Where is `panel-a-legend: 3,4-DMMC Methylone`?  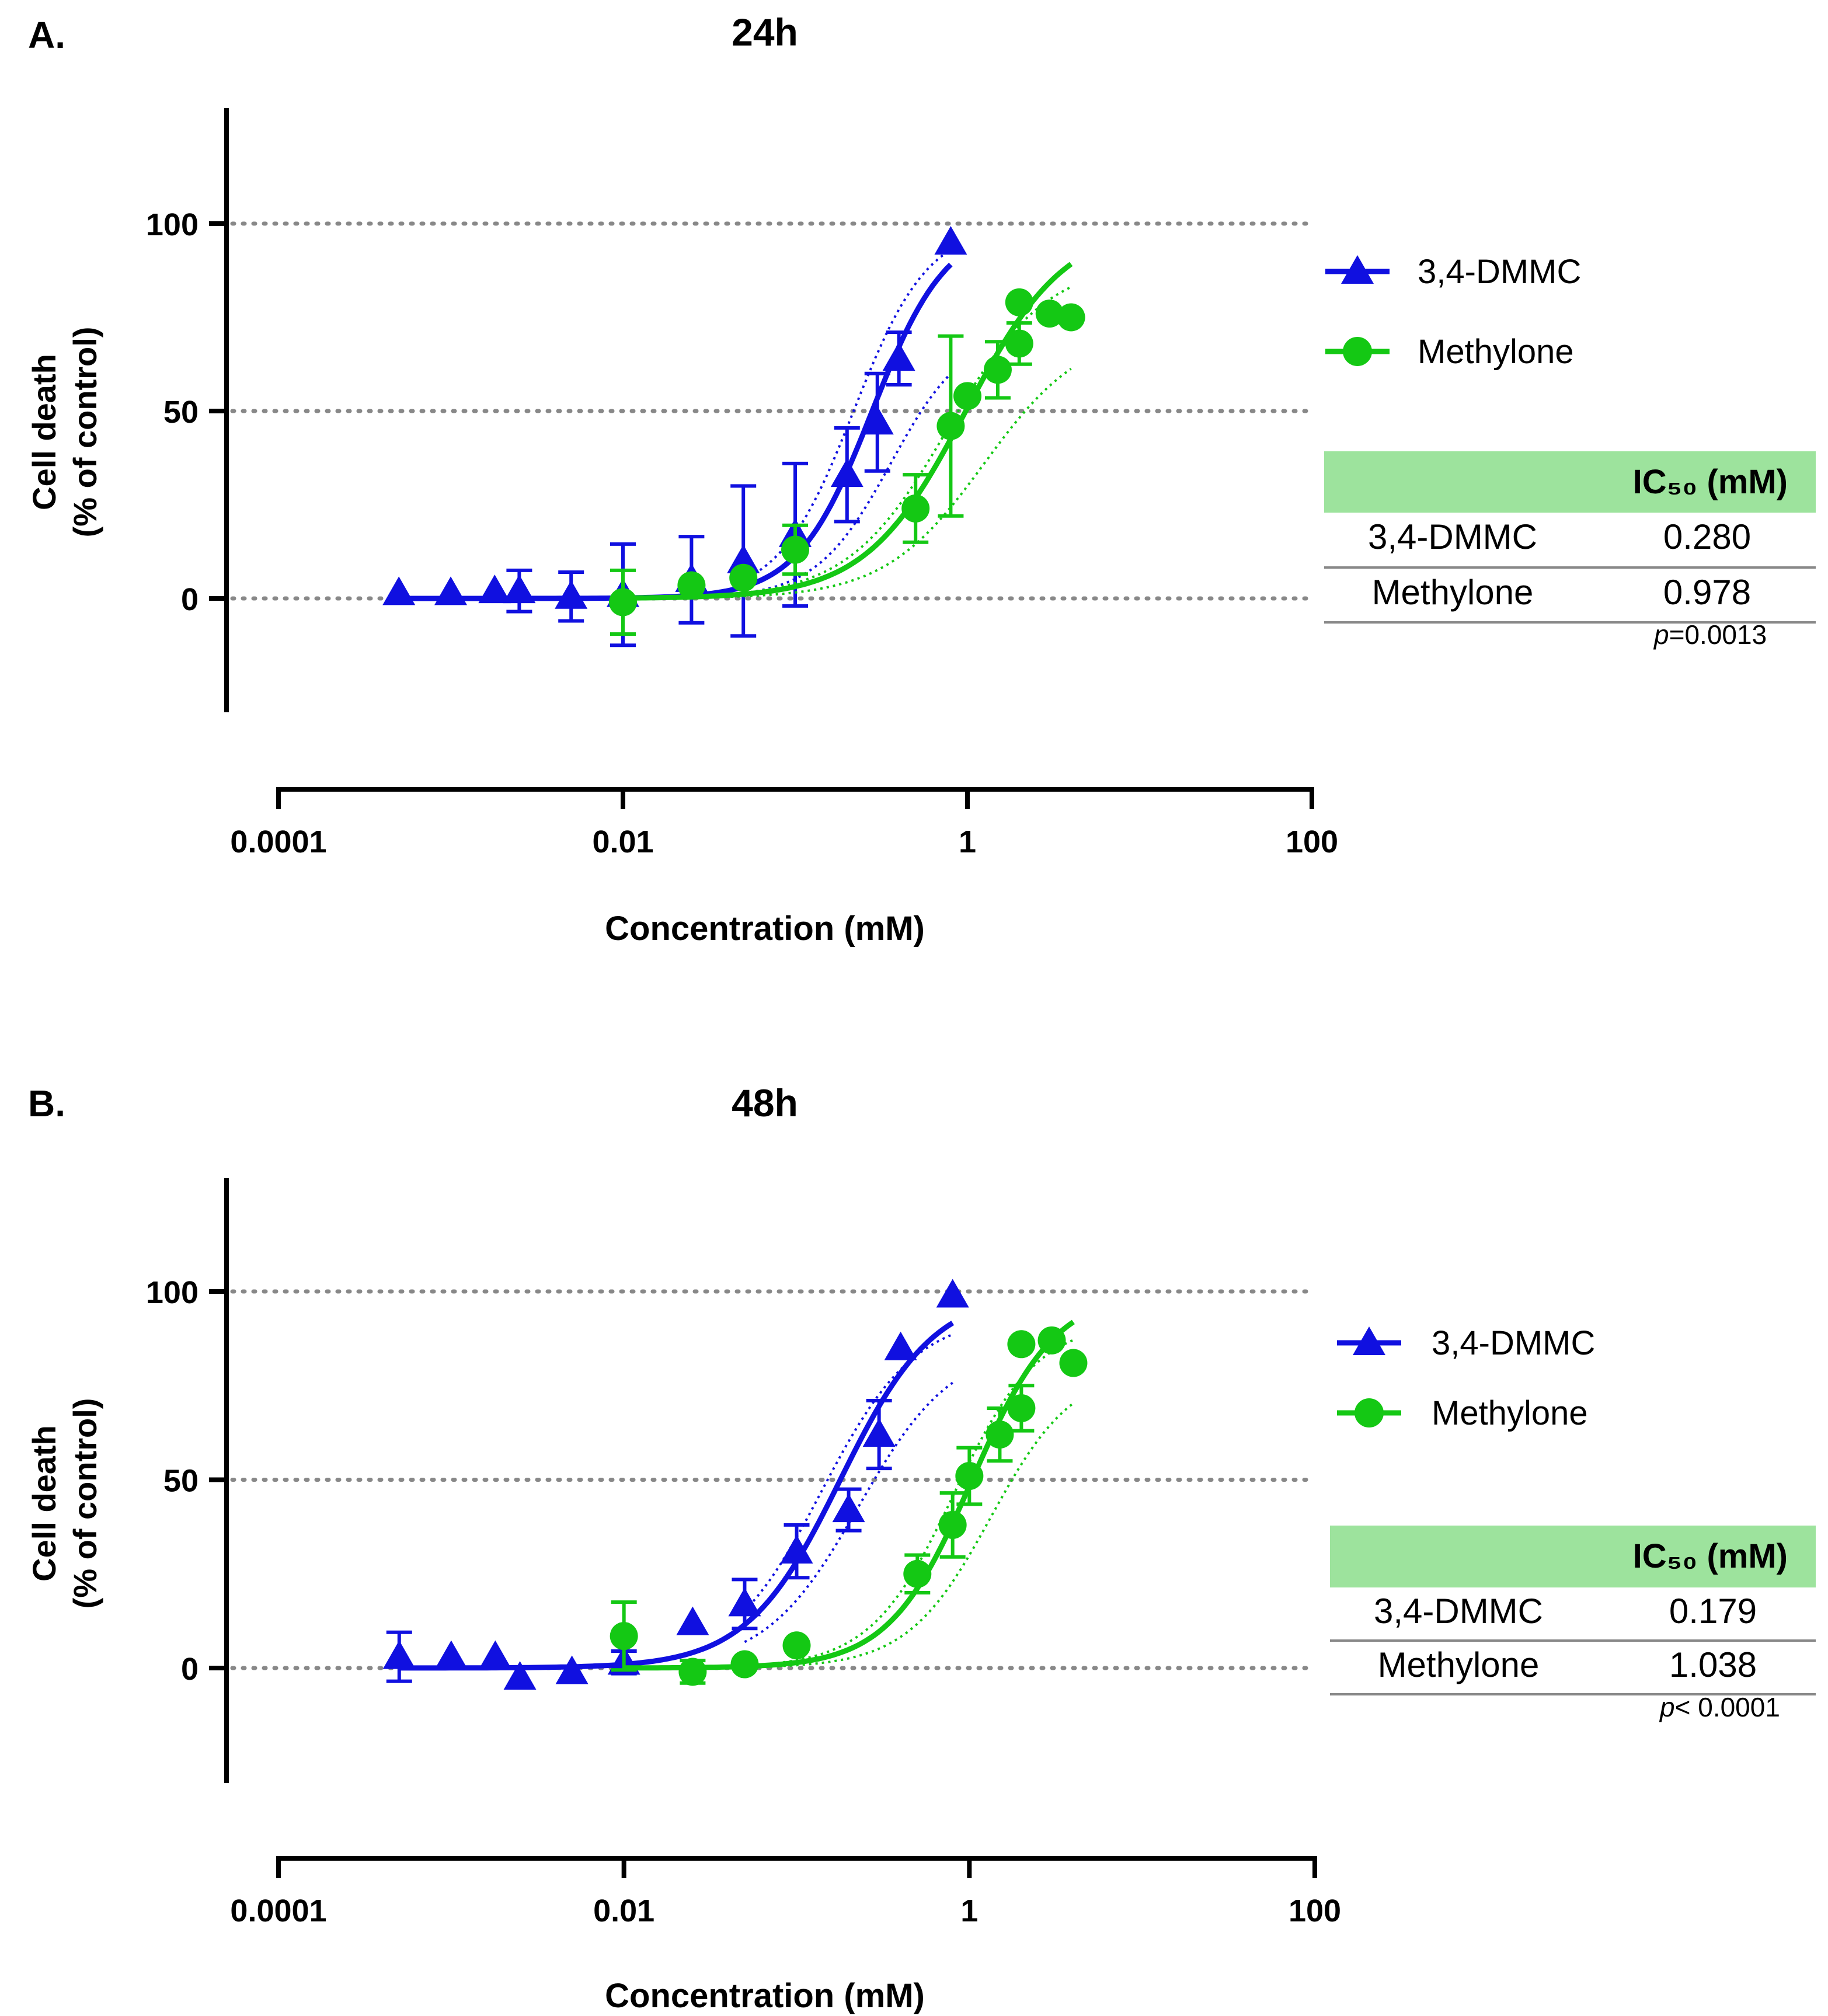
panel-a-legend: 3,4-DMMC Methylone is located at coordinates (1453, 312).